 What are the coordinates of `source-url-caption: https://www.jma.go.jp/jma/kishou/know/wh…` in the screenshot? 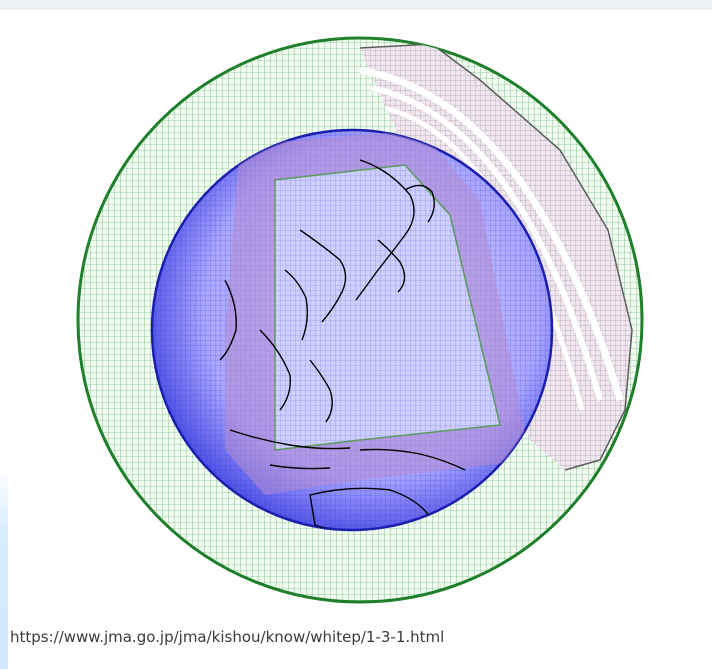 It's located at (227, 637).